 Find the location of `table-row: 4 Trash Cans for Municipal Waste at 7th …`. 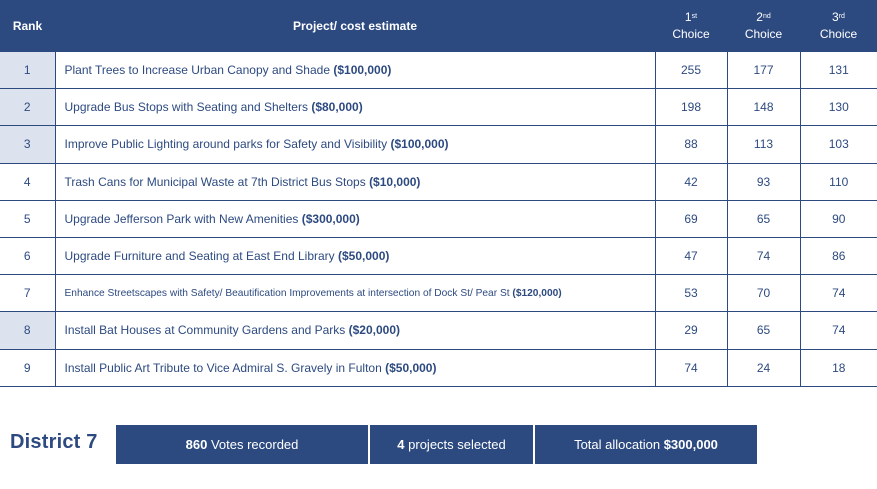

table-row: 4 Trash Cans for Municipal Waste at 7th … is located at coordinates (438, 181).